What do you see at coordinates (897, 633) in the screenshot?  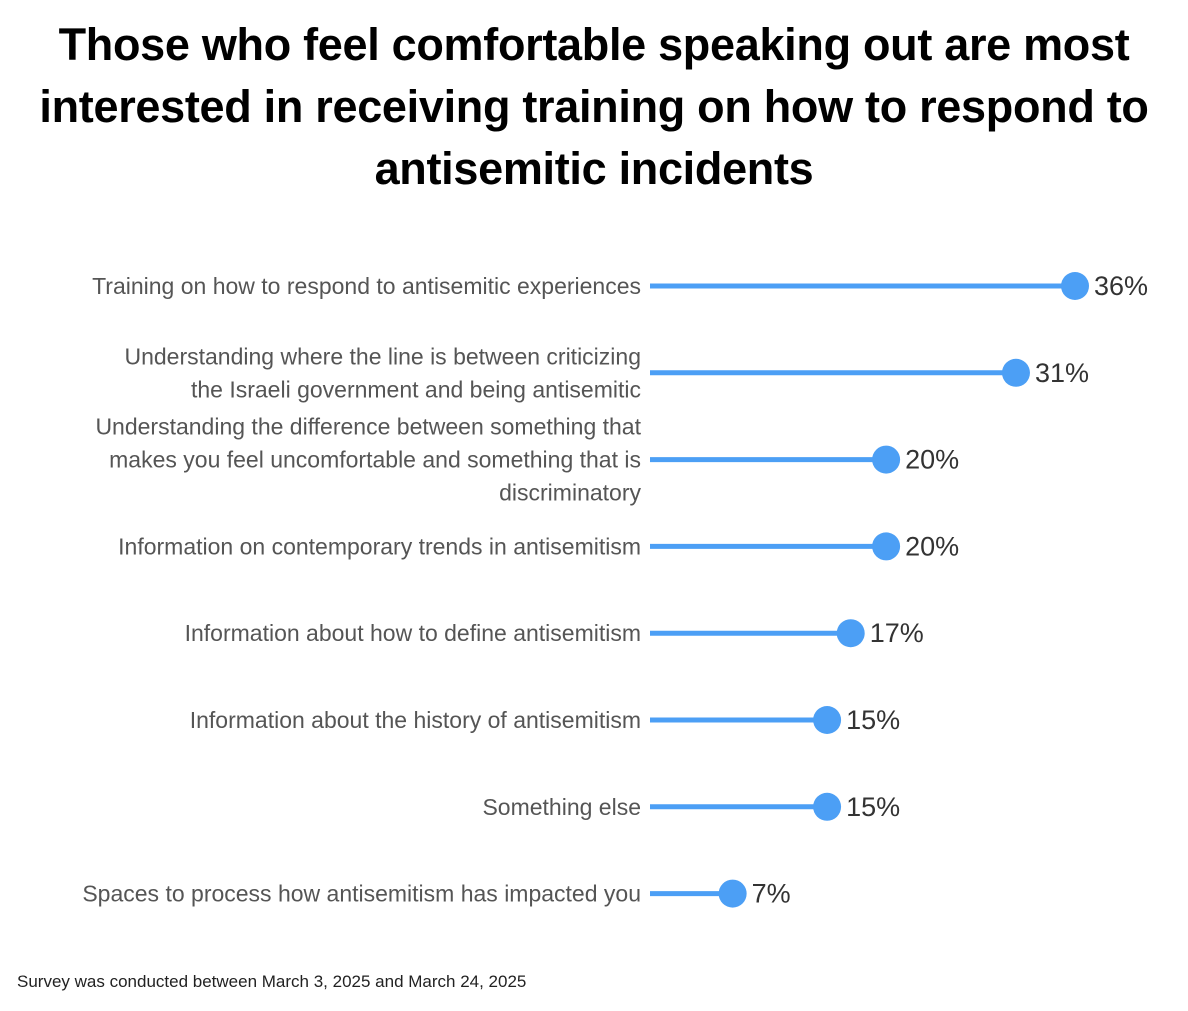 I see `value-label: 17%` at bounding box center [897, 633].